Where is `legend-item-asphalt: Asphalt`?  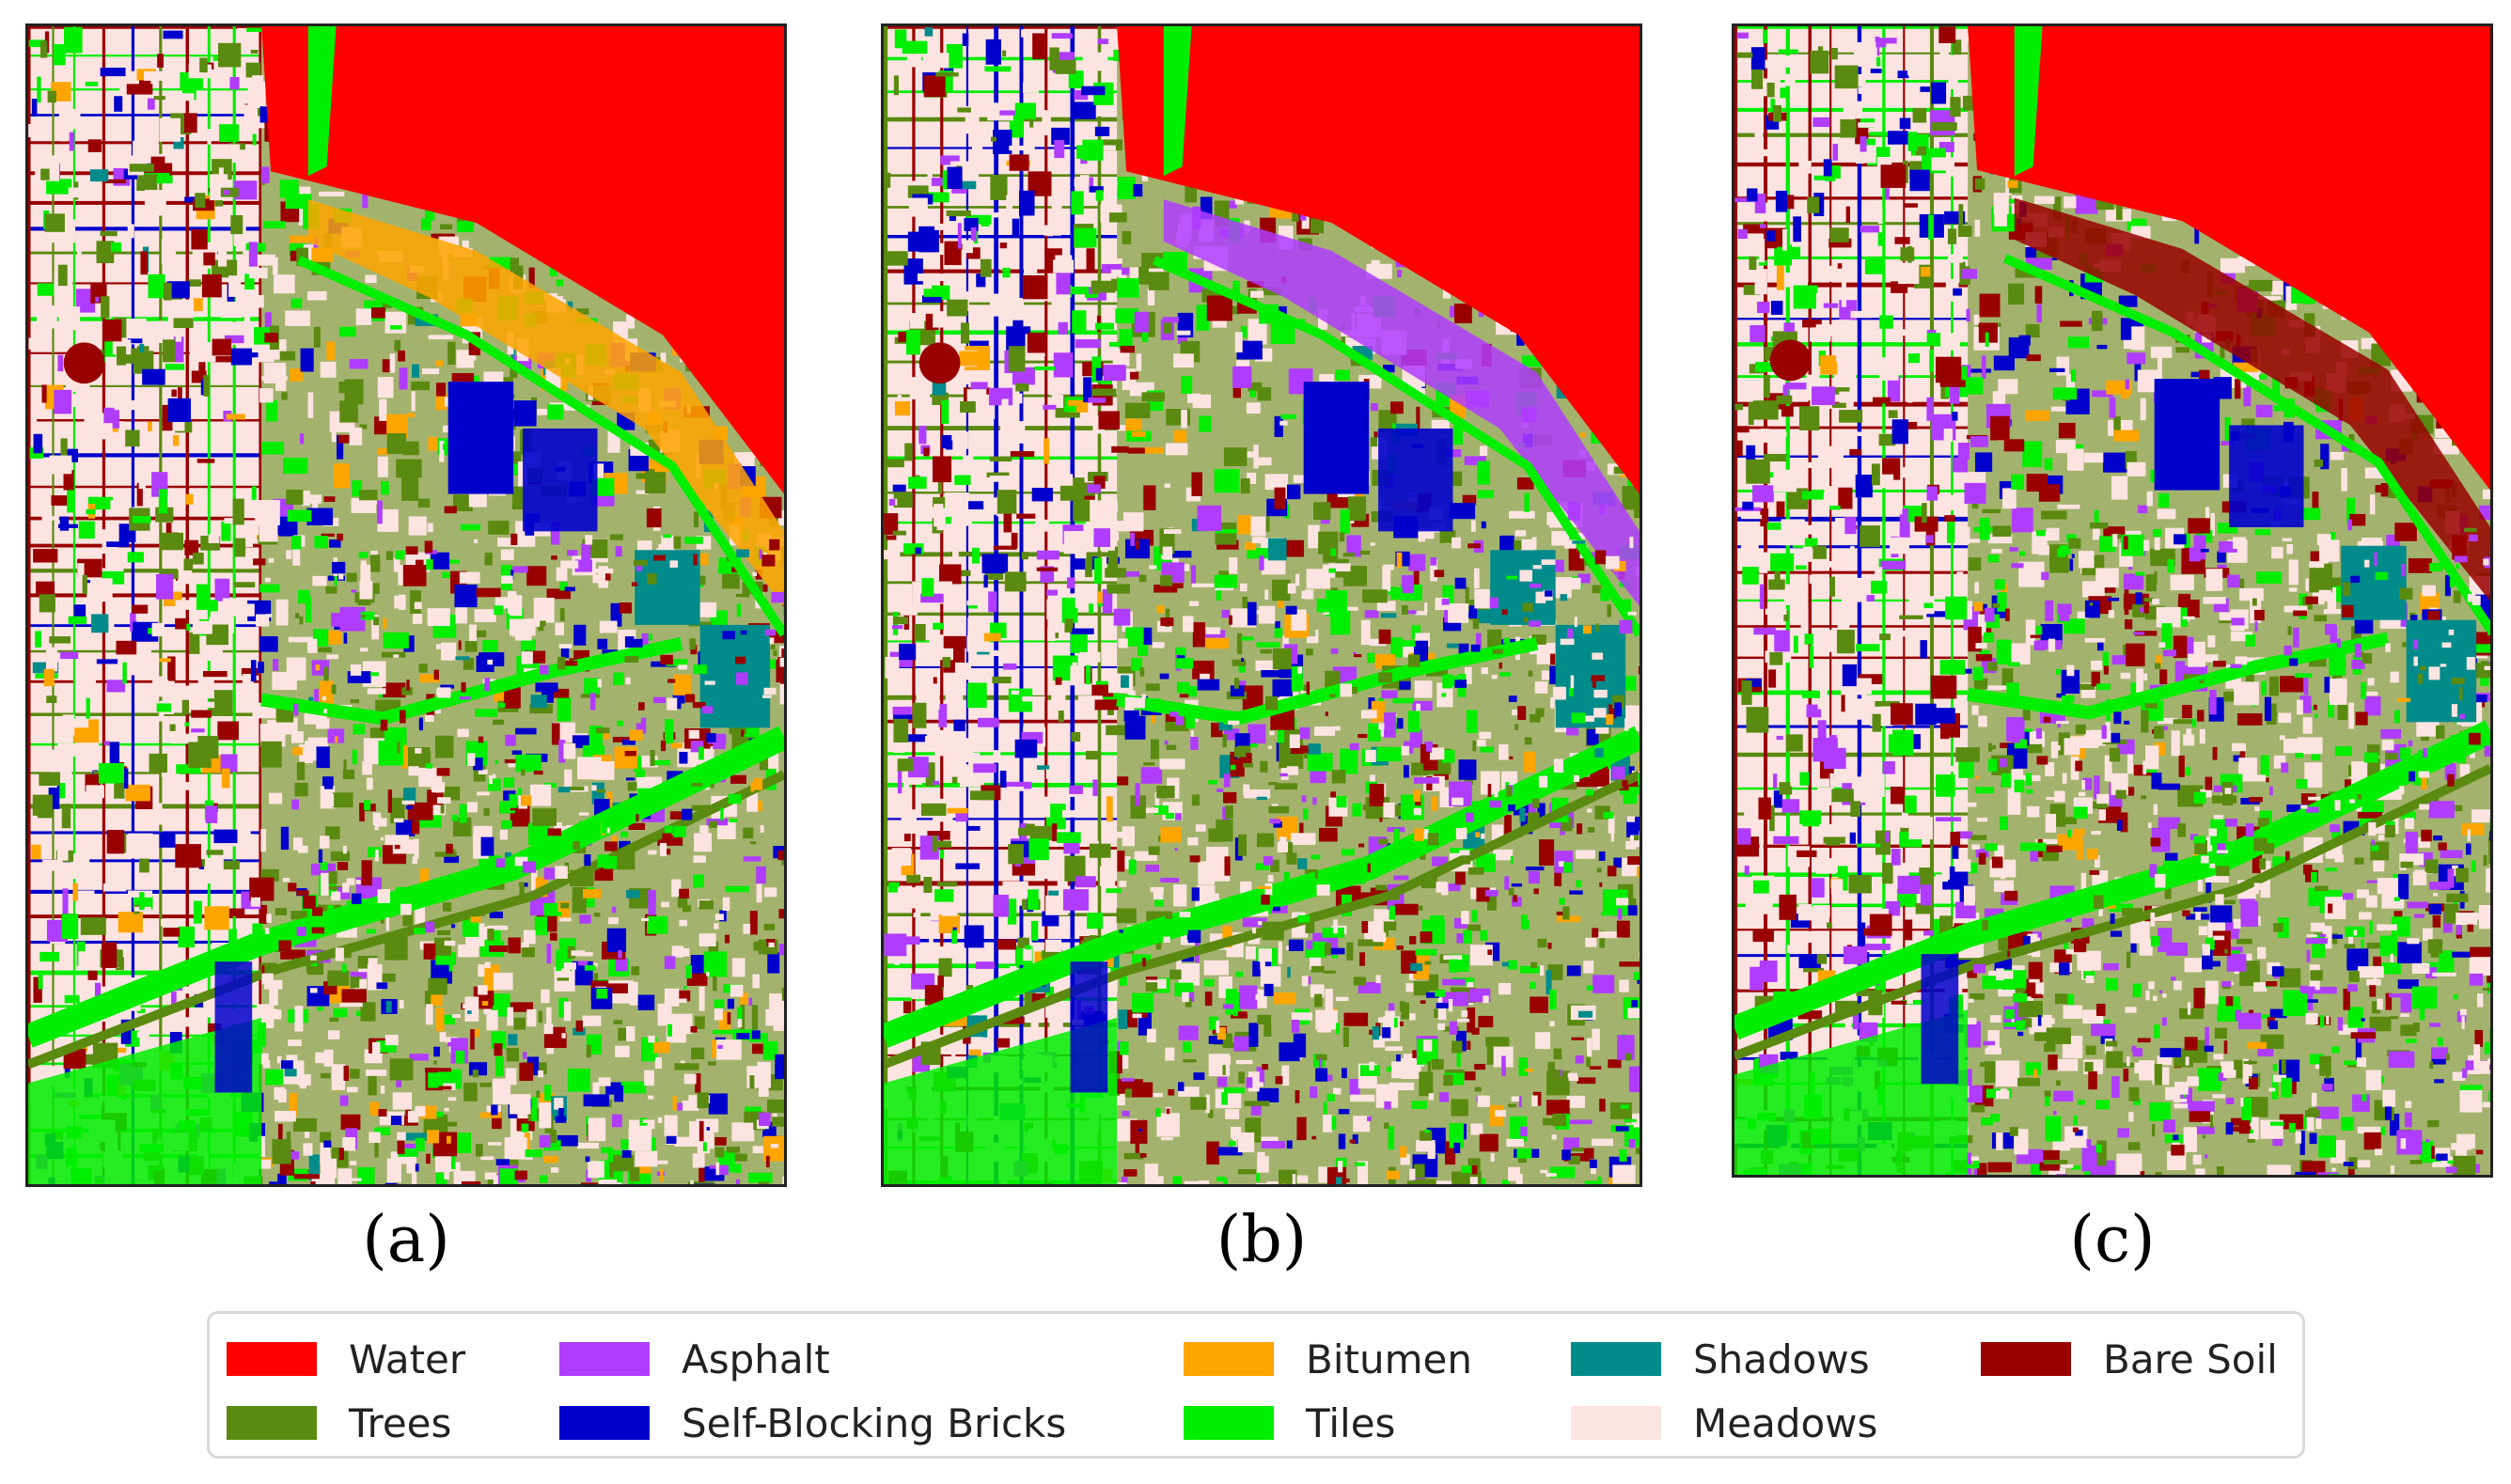
legend-item-asphalt: Asphalt is located at coordinates (694, 1359).